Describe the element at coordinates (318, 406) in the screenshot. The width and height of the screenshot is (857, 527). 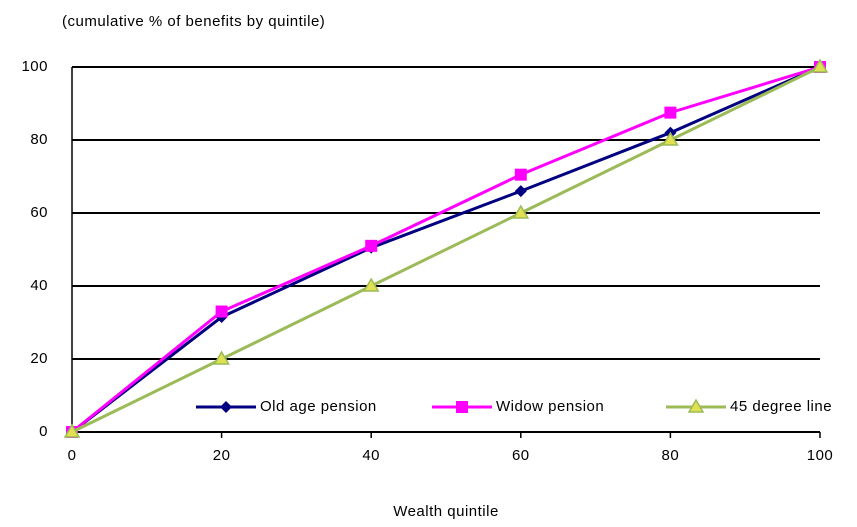
I see `legend-label: Old age pension` at that location.